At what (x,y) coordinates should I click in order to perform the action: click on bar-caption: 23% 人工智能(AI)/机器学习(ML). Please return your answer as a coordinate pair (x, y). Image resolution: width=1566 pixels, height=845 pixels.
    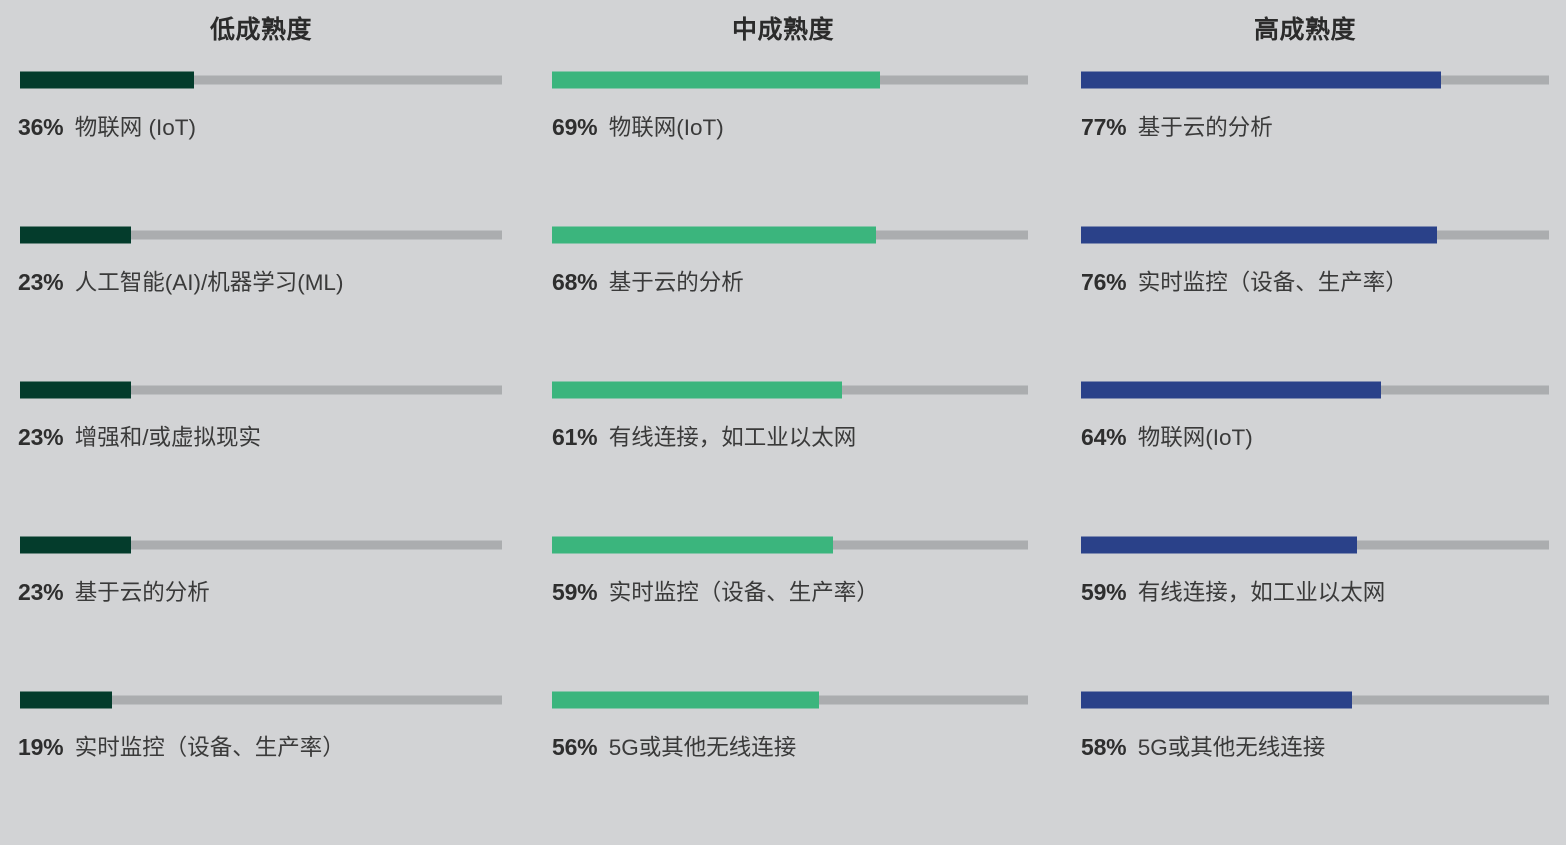
    Looking at the image, I should click on (270, 282).